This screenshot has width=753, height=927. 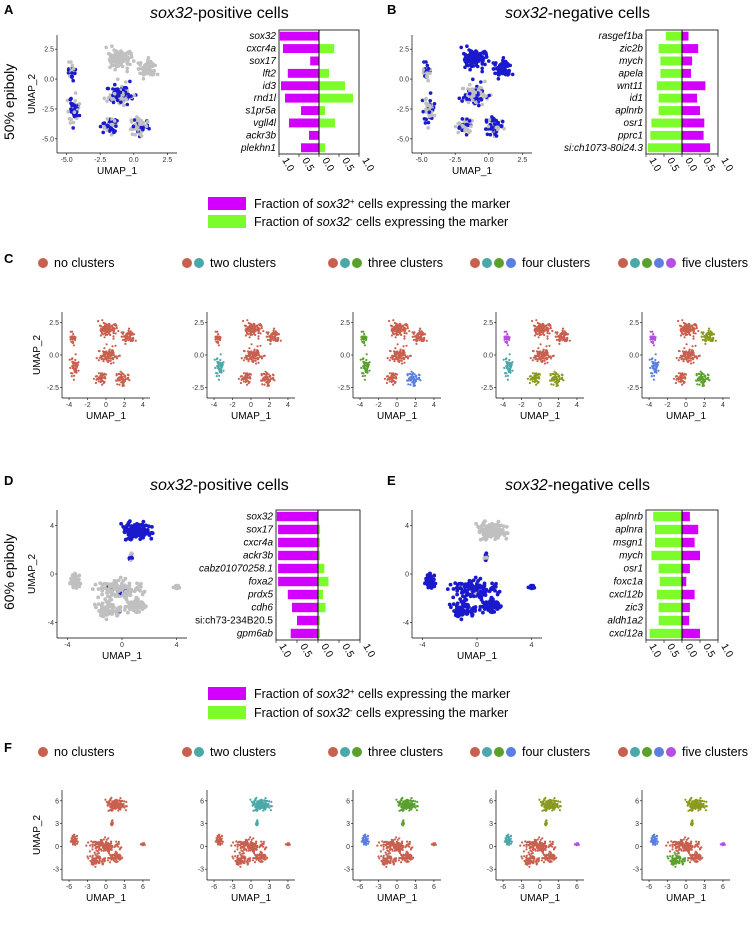 What do you see at coordinates (227, 693) in the screenshot?
I see `legend-pos-swatch` at bounding box center [227, 693].